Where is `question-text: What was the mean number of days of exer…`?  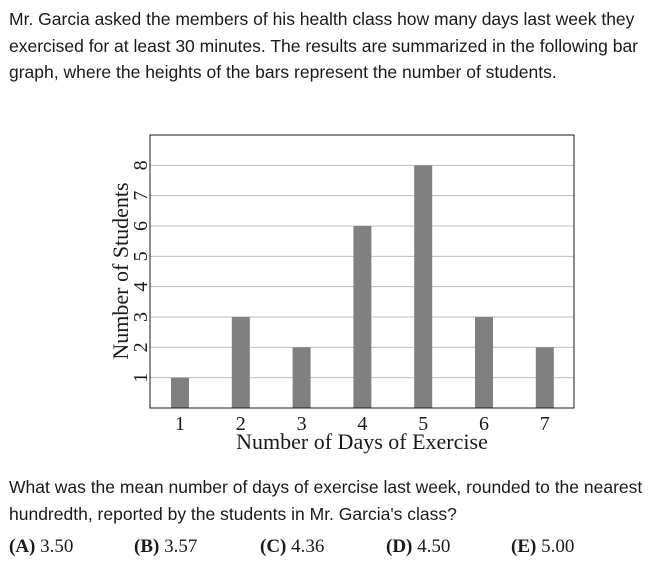 question-text: What was the mean number of days of exer… is located at coordinates (326, 500).